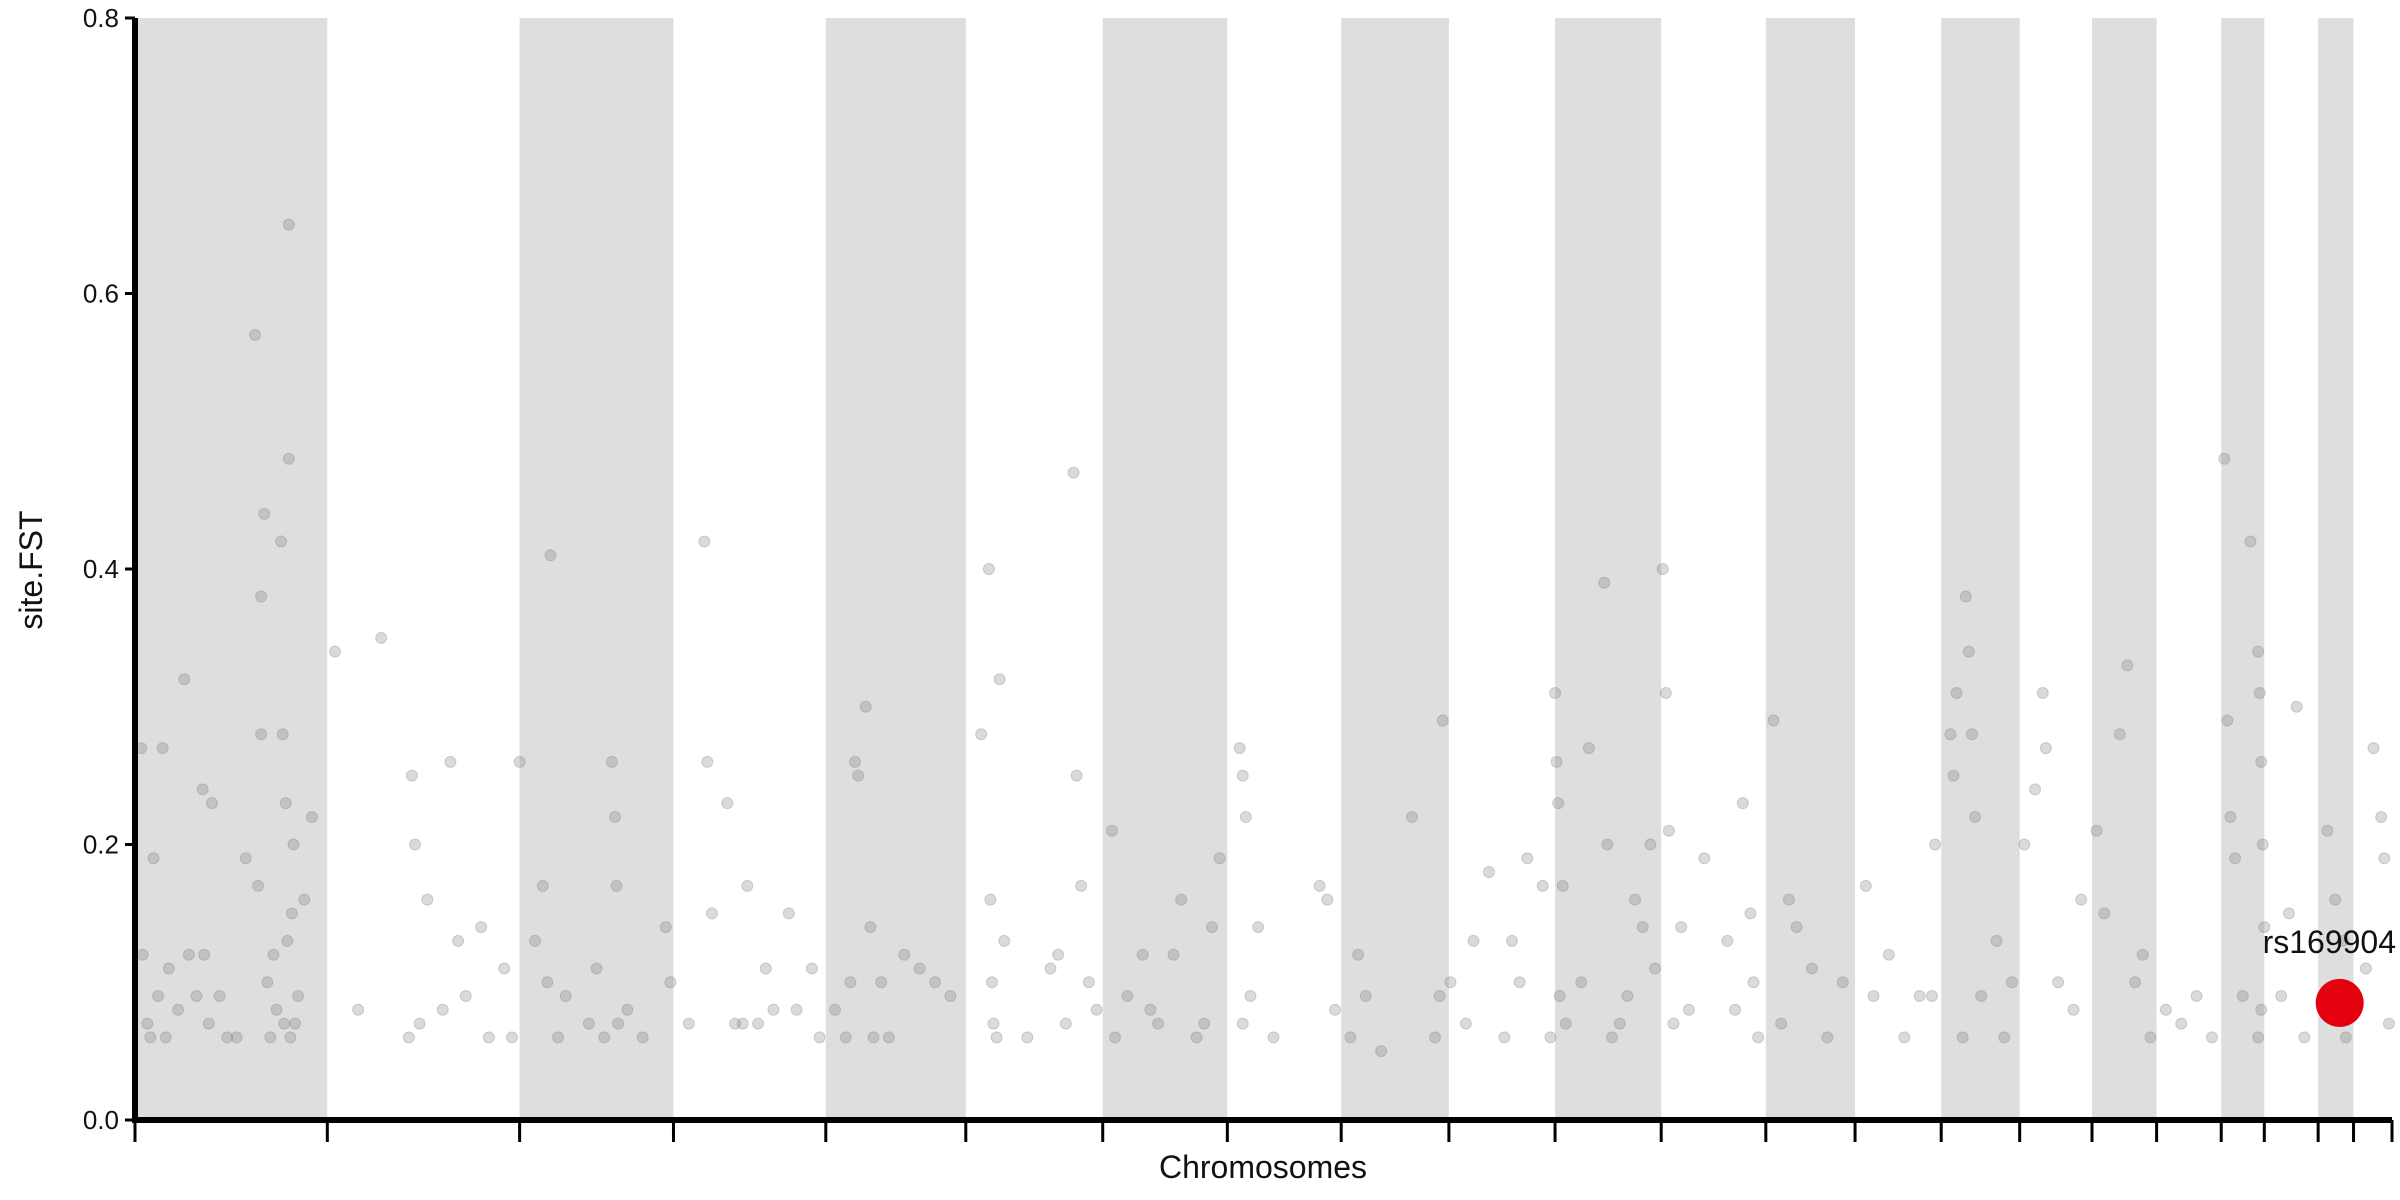 This screenshot has width=2400, height=1200. What do you see at coordinates (2339, 1002) in the screenshot?
I see `highlight-point` at bounding box center [2339, 1002].